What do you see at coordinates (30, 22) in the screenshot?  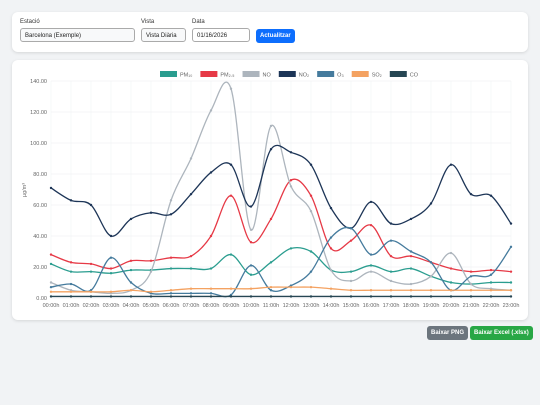 I see `station-label: Estació` at bounding box center [30, 22].